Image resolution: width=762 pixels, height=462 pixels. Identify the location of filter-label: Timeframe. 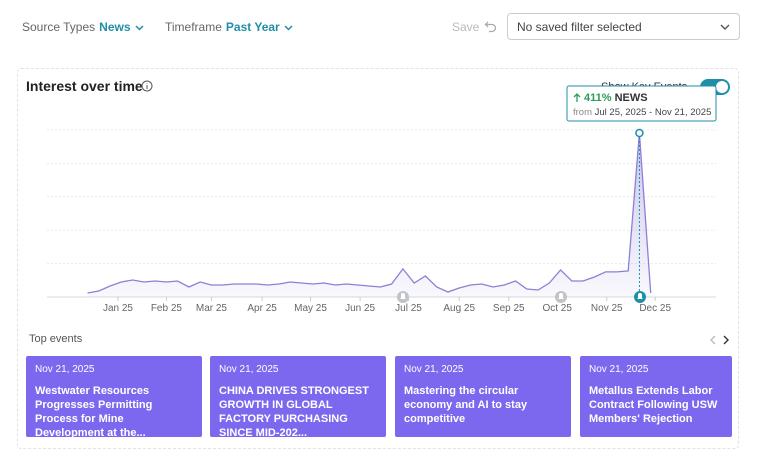
(193, 27).